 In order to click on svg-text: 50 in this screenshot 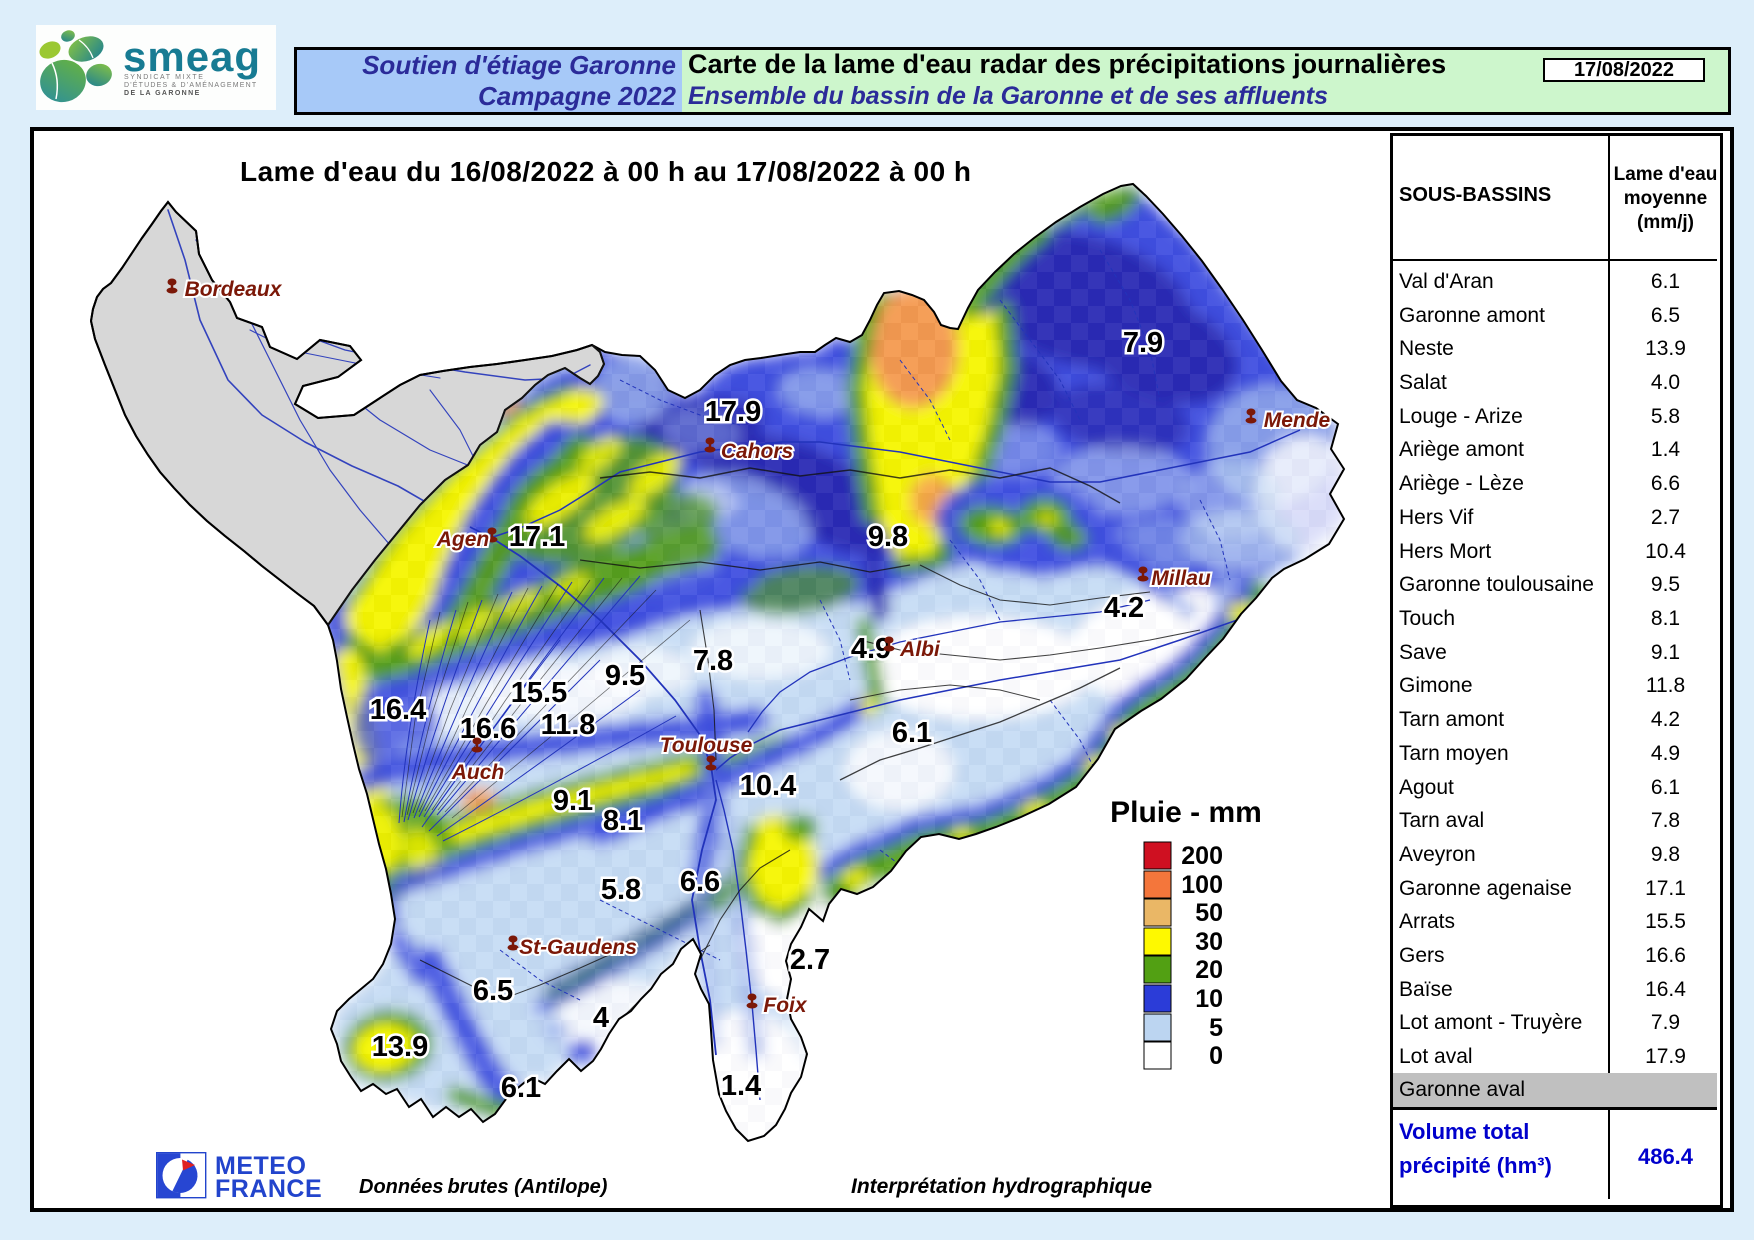, I will do `click(1209, 913)`.